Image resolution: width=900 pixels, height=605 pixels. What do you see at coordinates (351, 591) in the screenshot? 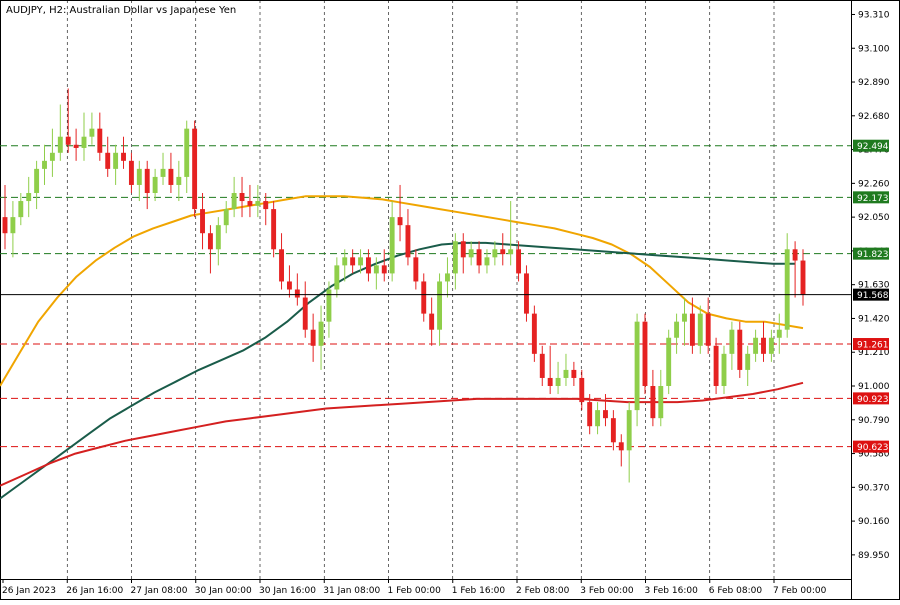
I see `time-tick-label: 31 Jan 08:00` at bounding box center [351, 591].